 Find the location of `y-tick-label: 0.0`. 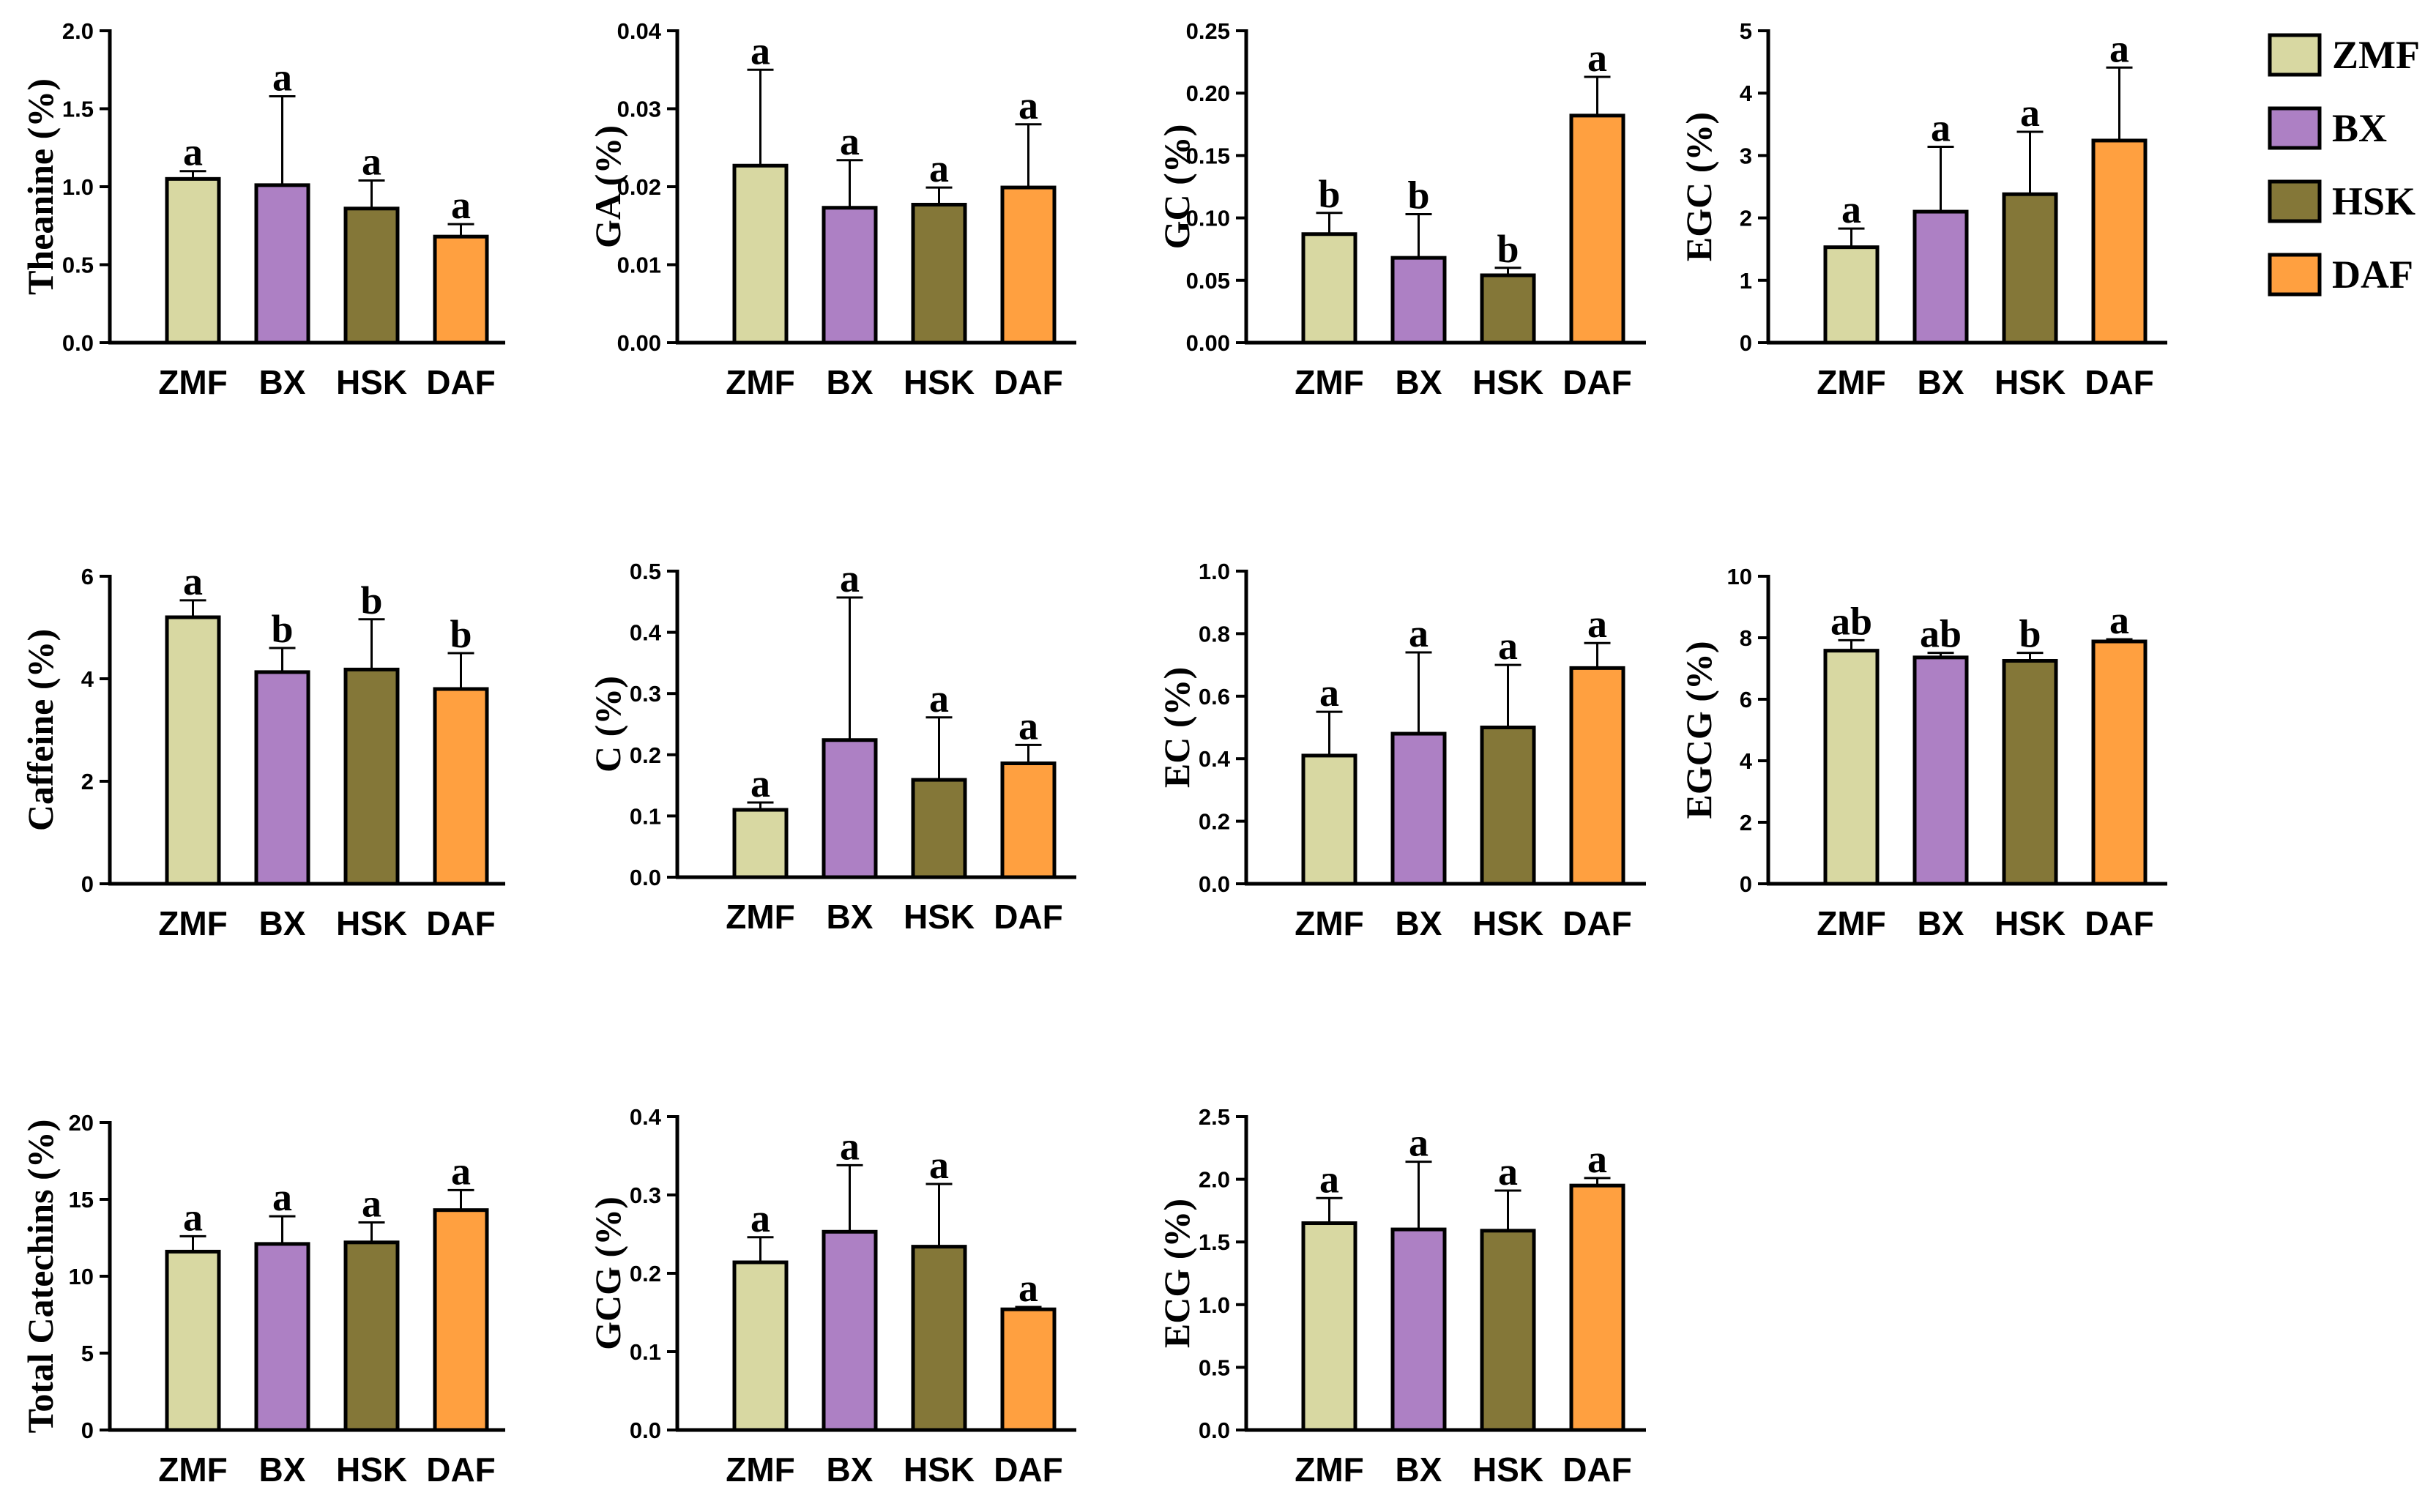

y-tick-label: 0.0 is located at coordinates (645, 877).